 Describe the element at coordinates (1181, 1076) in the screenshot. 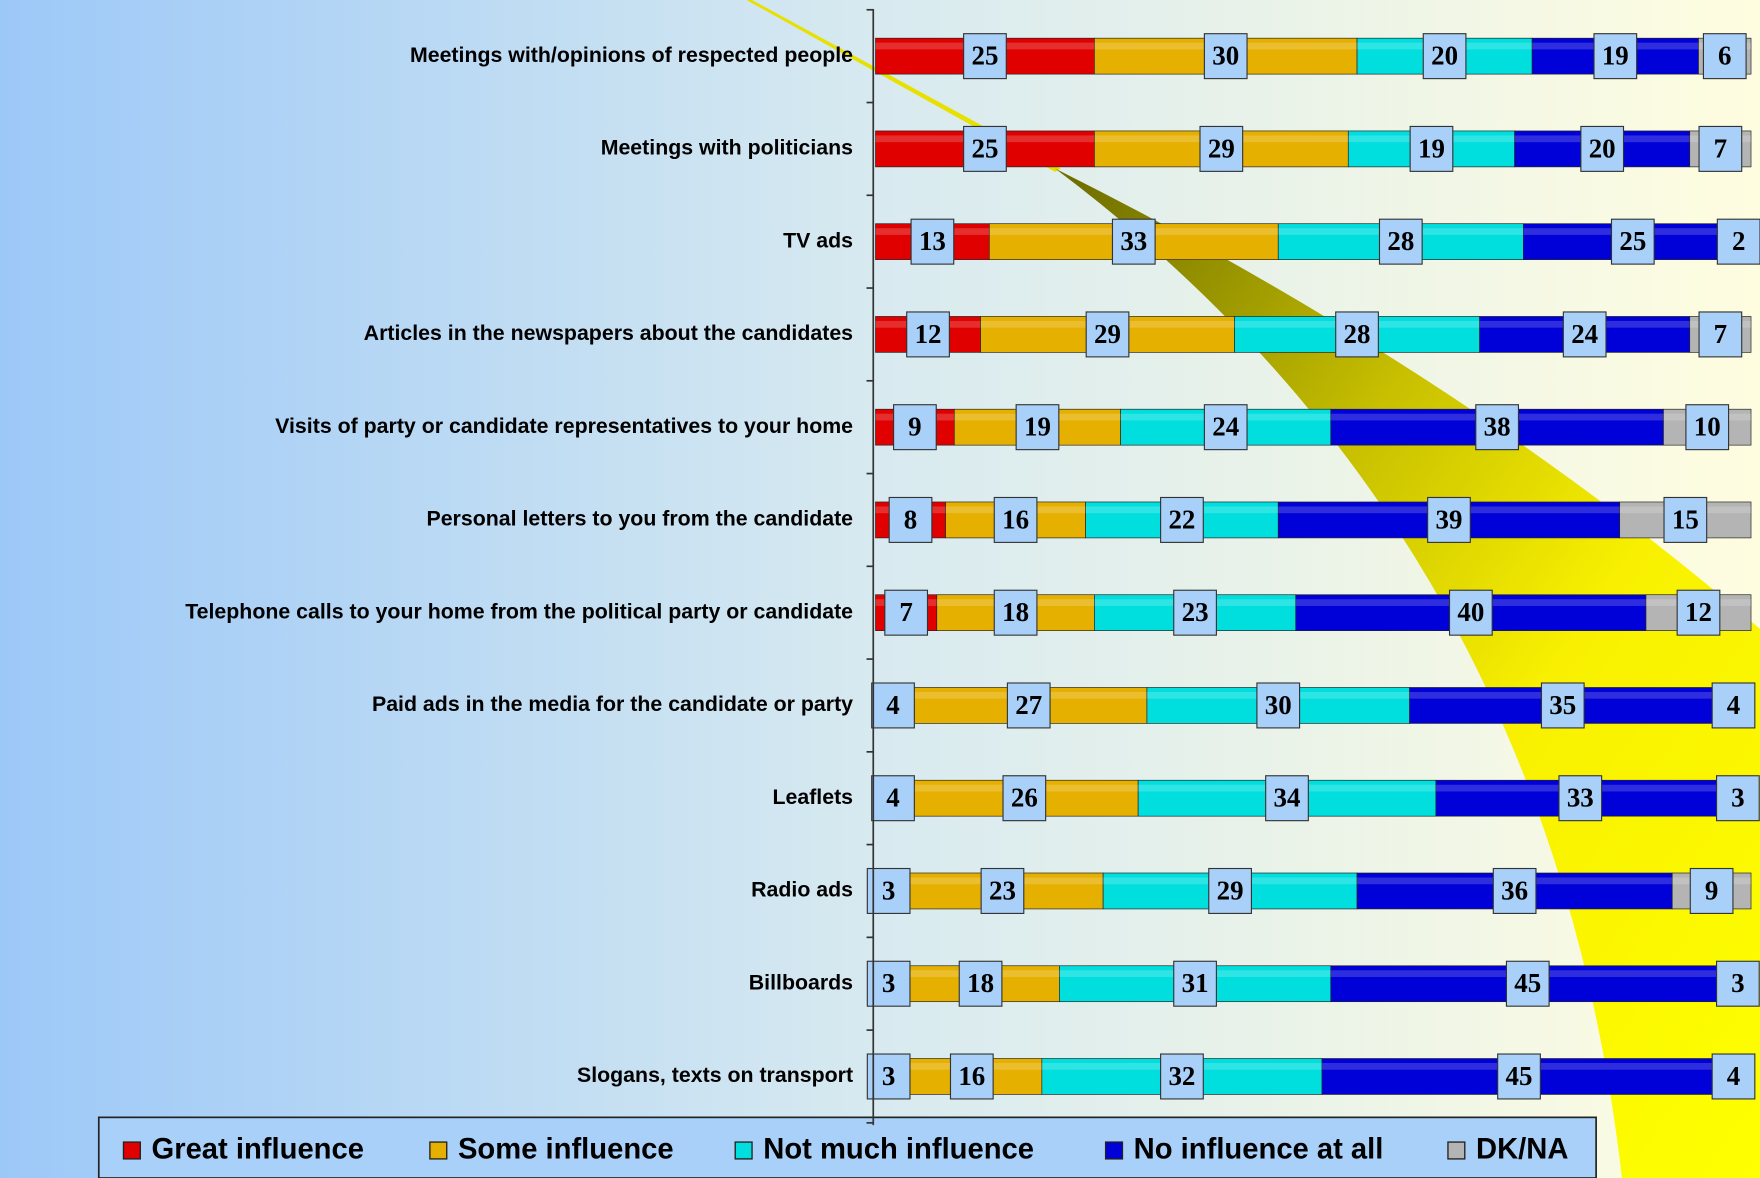

I see `value-label: 32` at that location.